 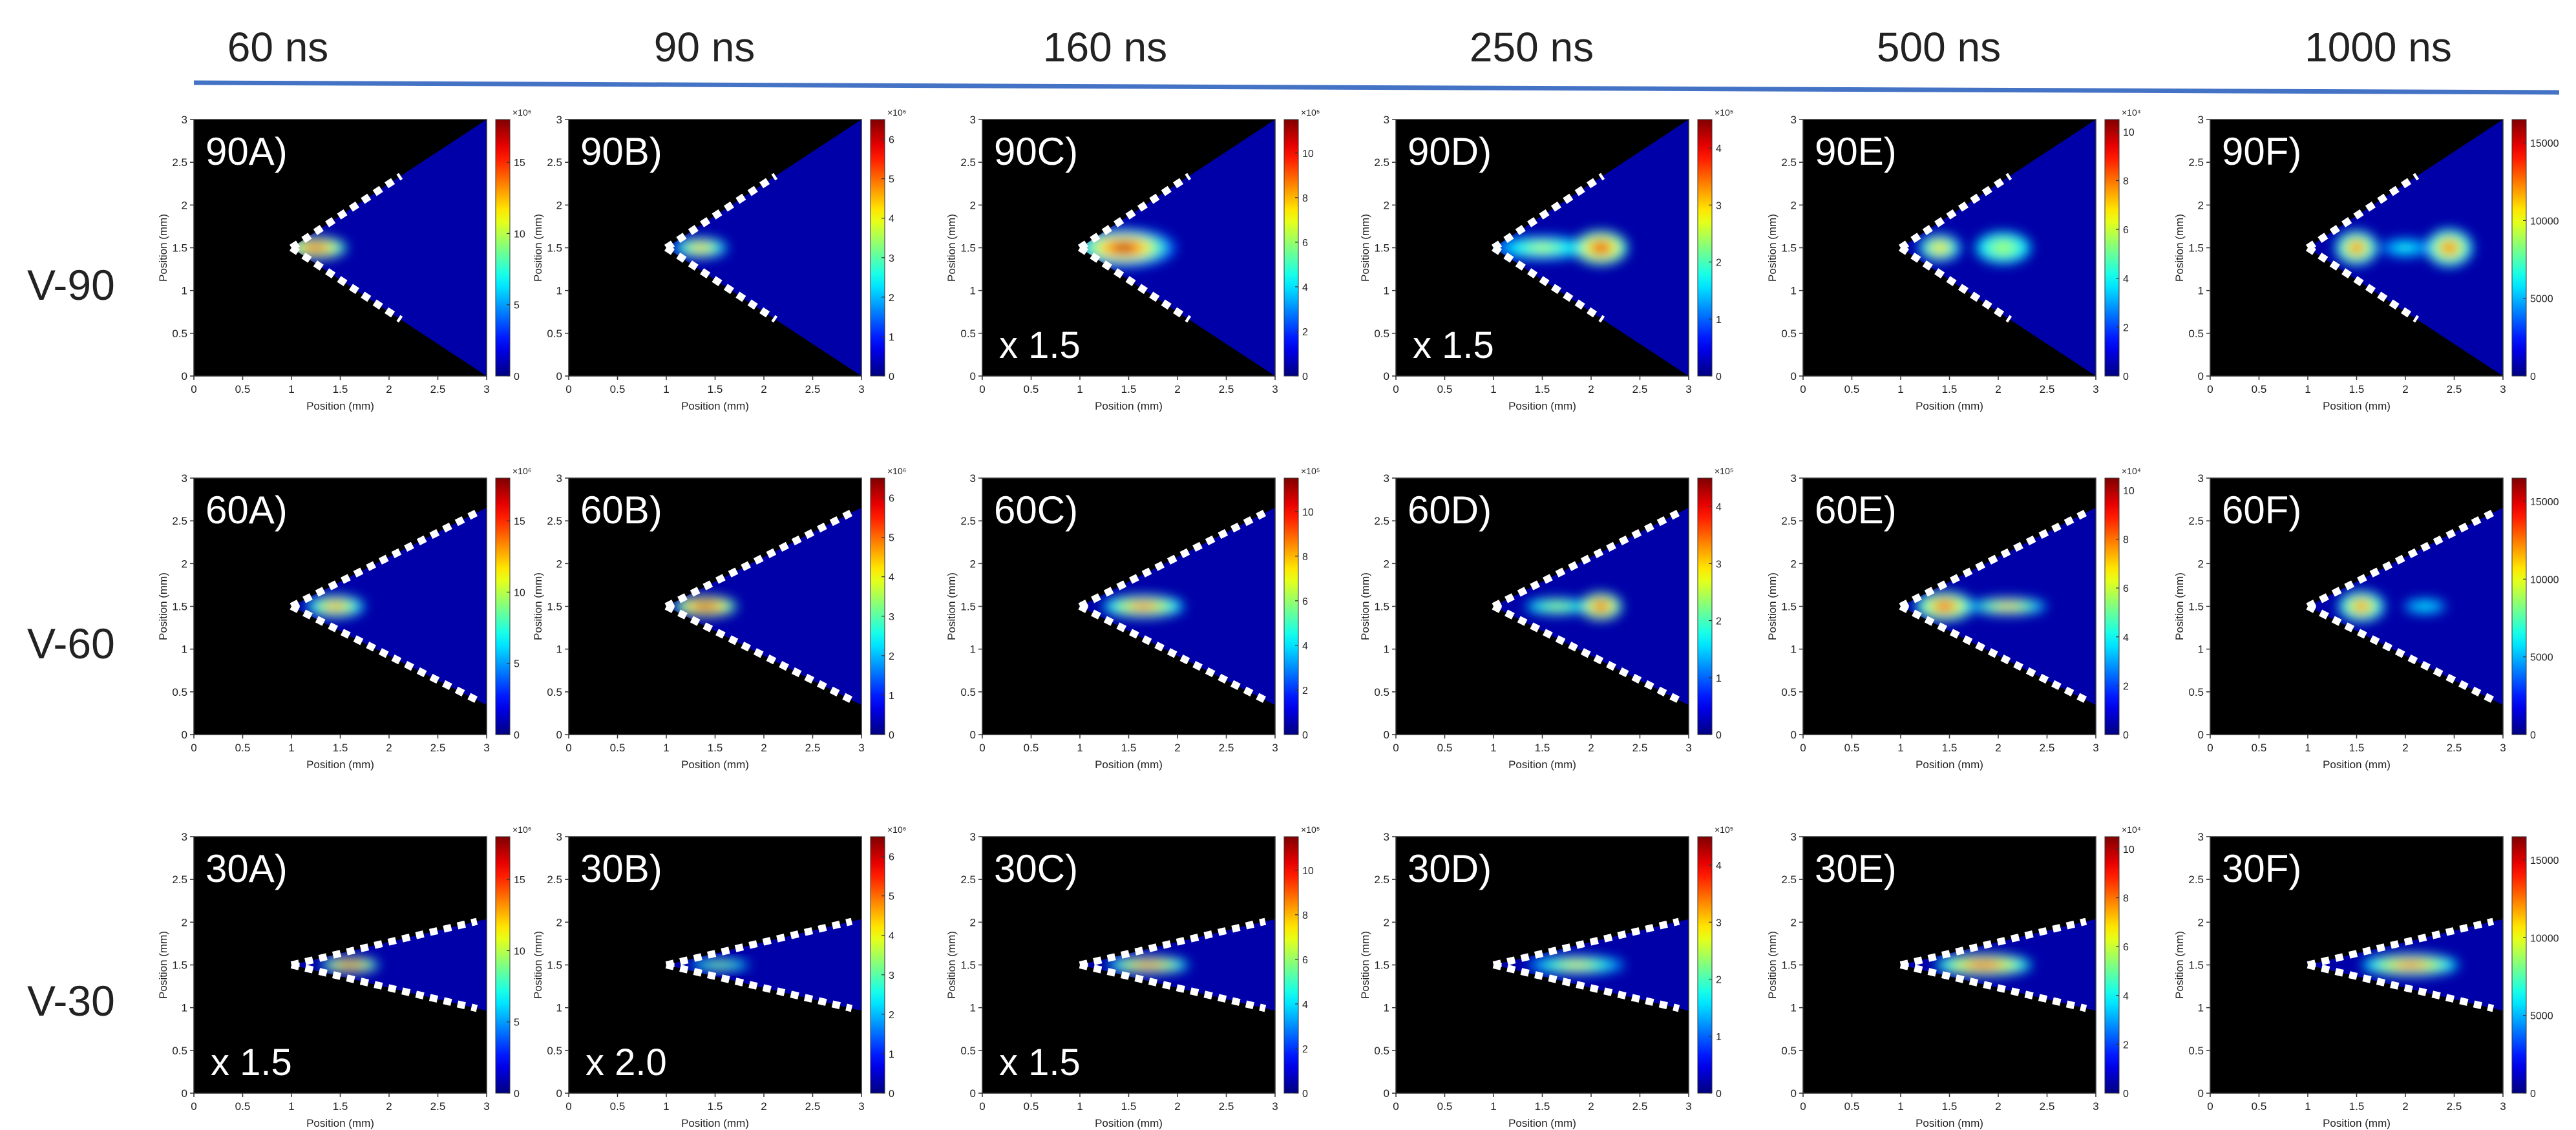 What do you see at coordinates (519, 880) in the screenshot?
I see `colorbar-tick-label: 15` at bounding box center [519, 880].